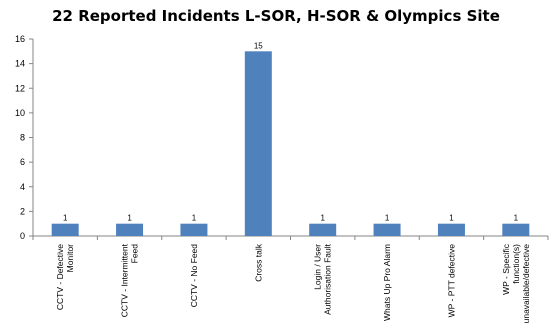 The width and height of the screenshot is (552, 332). What do you see at coordinates (328, 279) in the screenshot?
I see `category-label-line: Authorisation Fault` at bounding box center [328, 279].